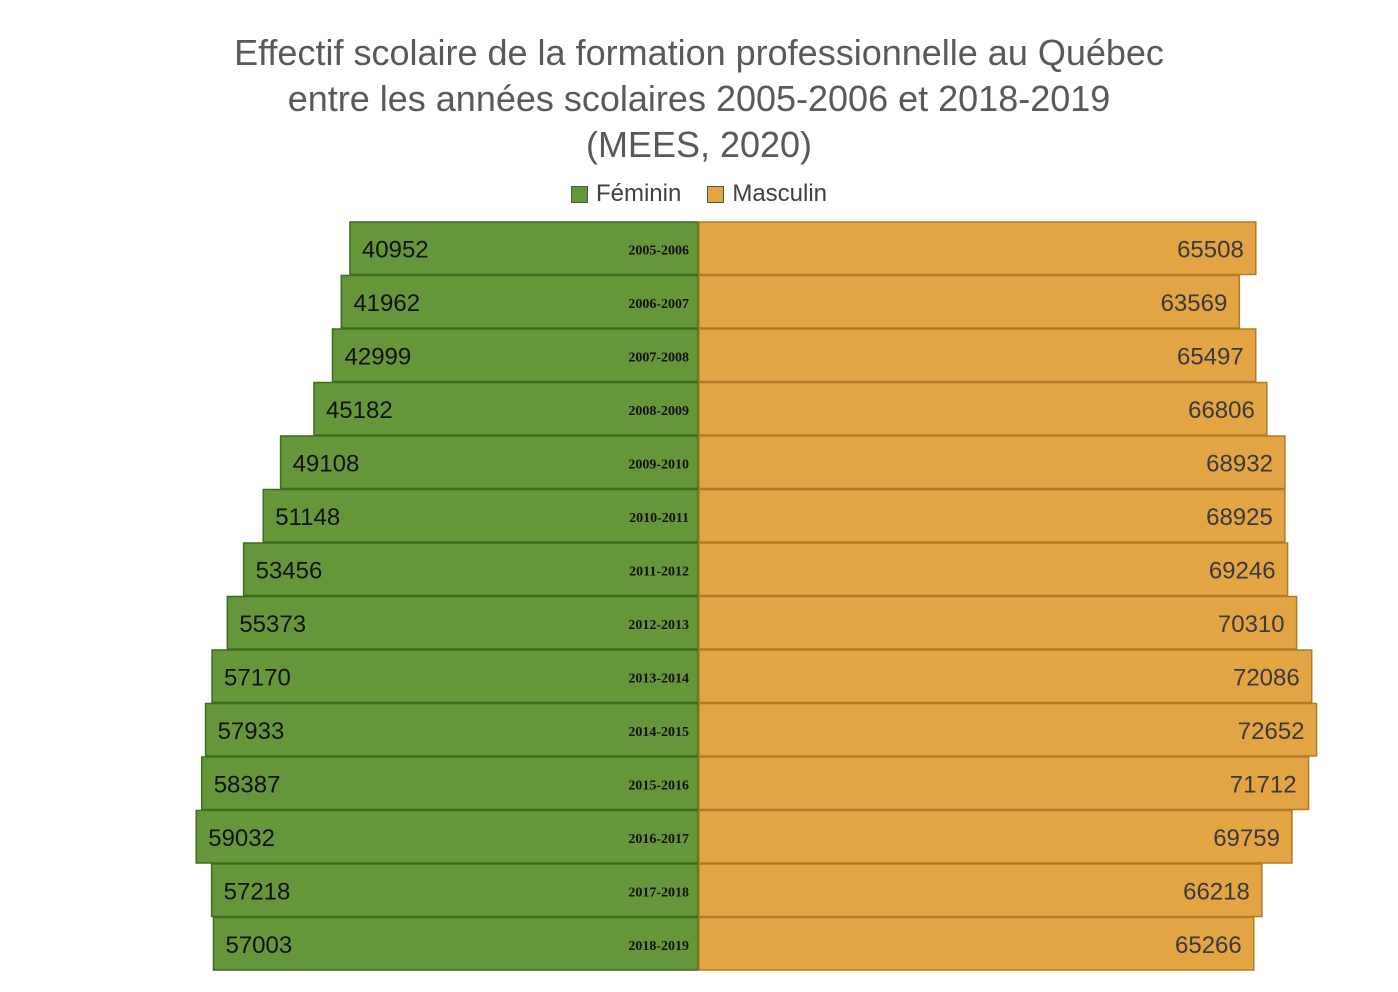  What do you see at coordinates (976, 943) in the screenshot?
I see `bar-masculin-2018-2019` at bounding box center [976, 943].